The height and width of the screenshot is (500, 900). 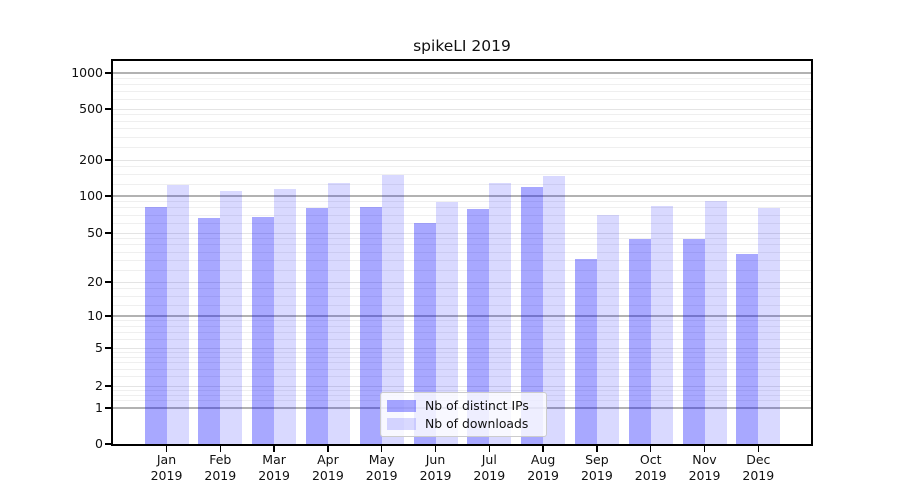 What do you see at coordinates (597, 459) in the screenshot?
I see `x-tick-month: Sep` at bounding box center [597, 459].